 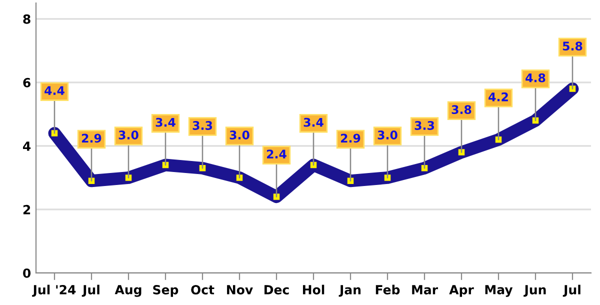 I want to click on x-tick-label: Nov, so click(x=240, y=289).